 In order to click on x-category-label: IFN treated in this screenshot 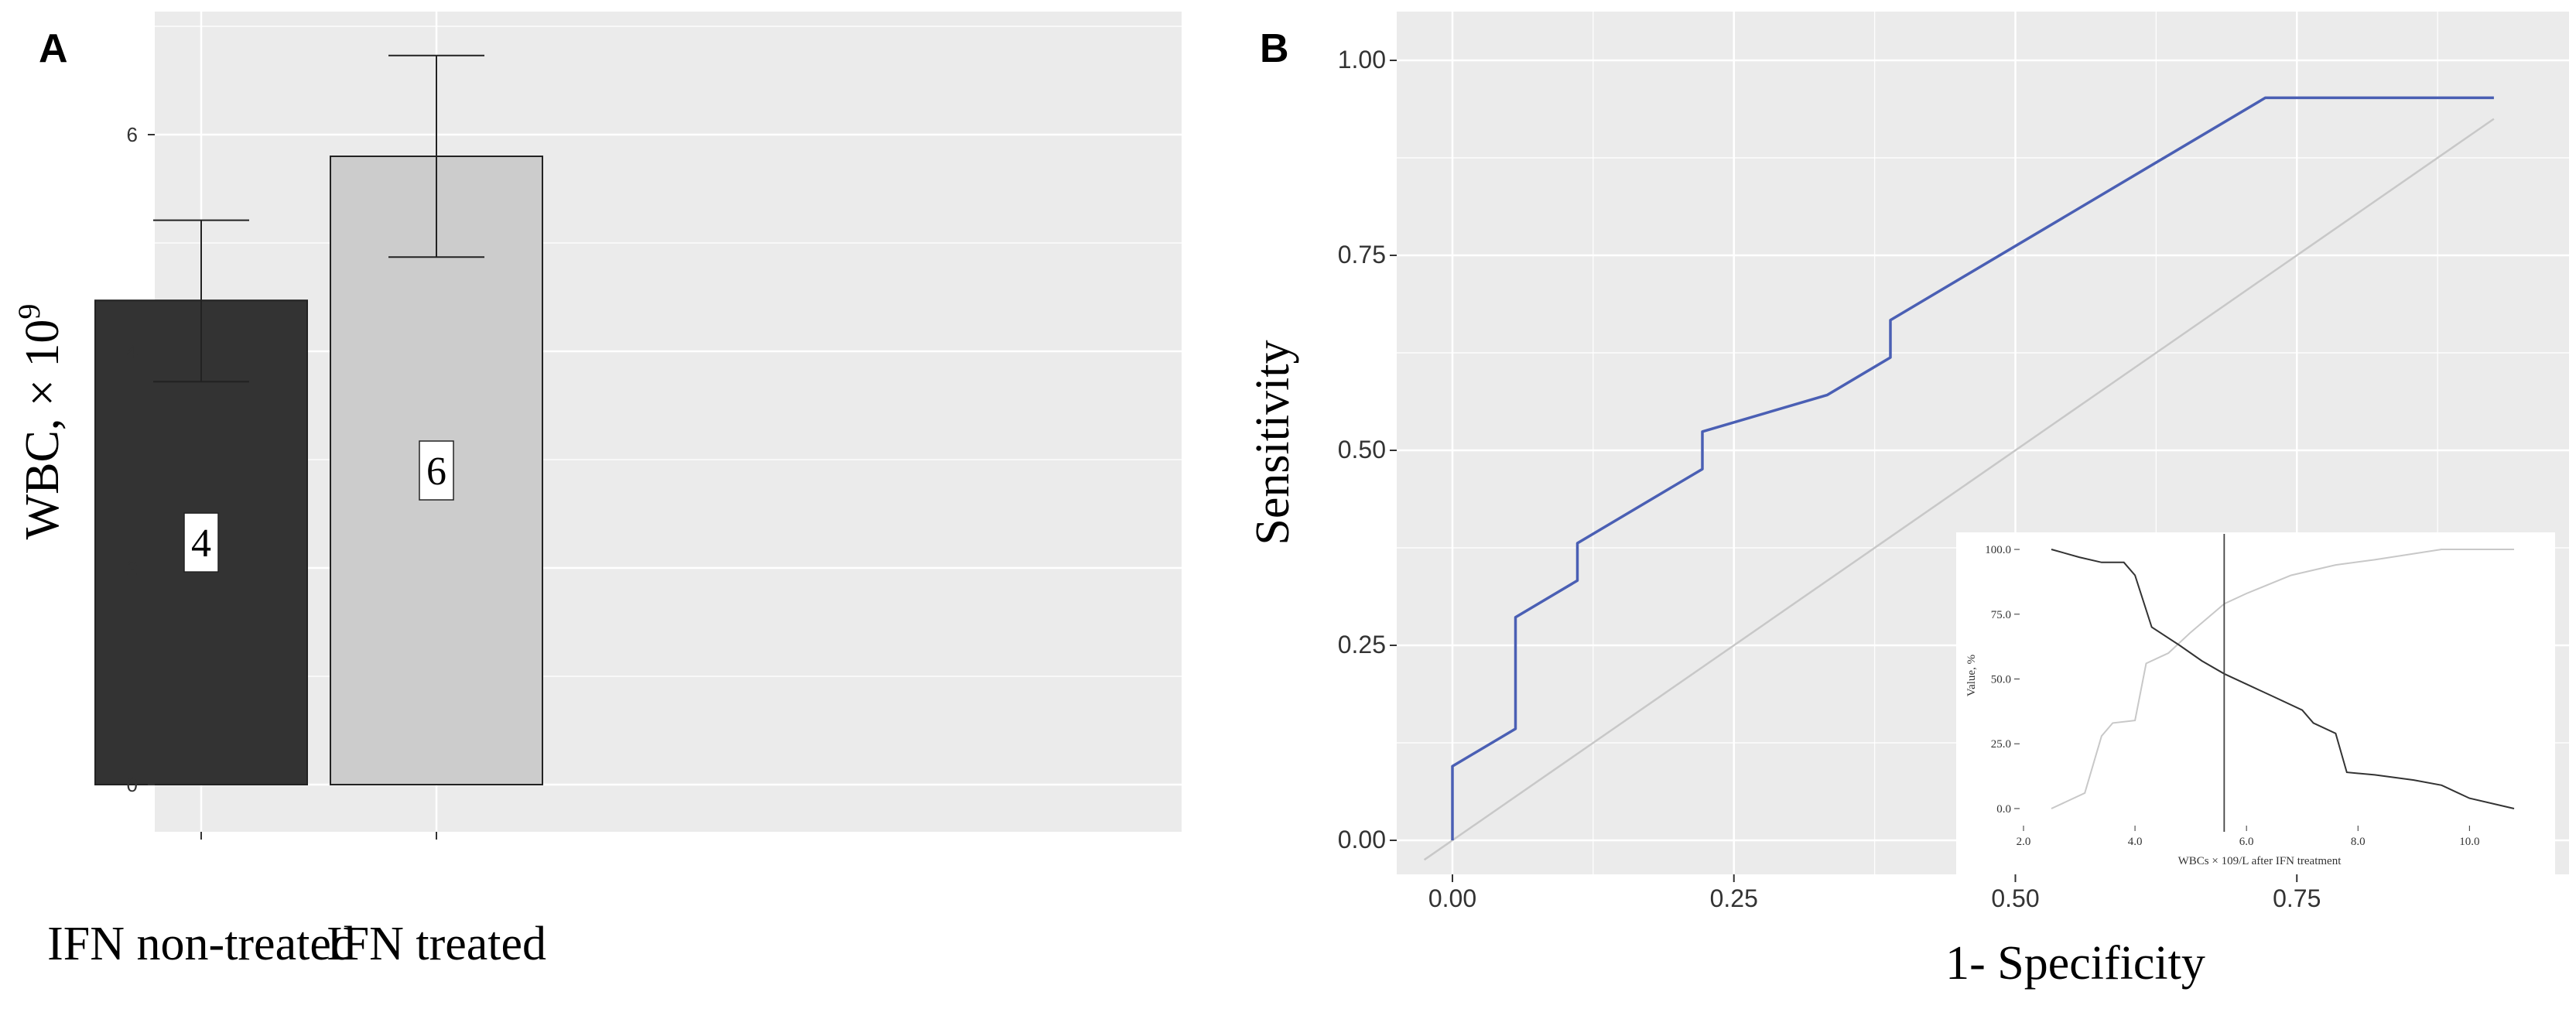, I will do `click(437, 944)`.